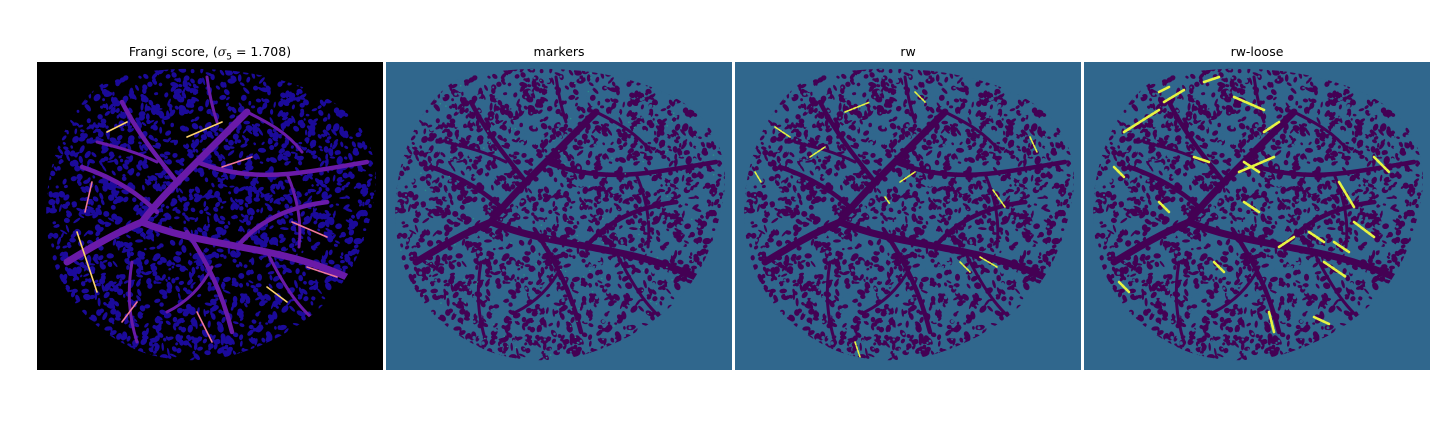  I want to click on panel-title-rw-loose: rw-loose, so click(1257, 51).